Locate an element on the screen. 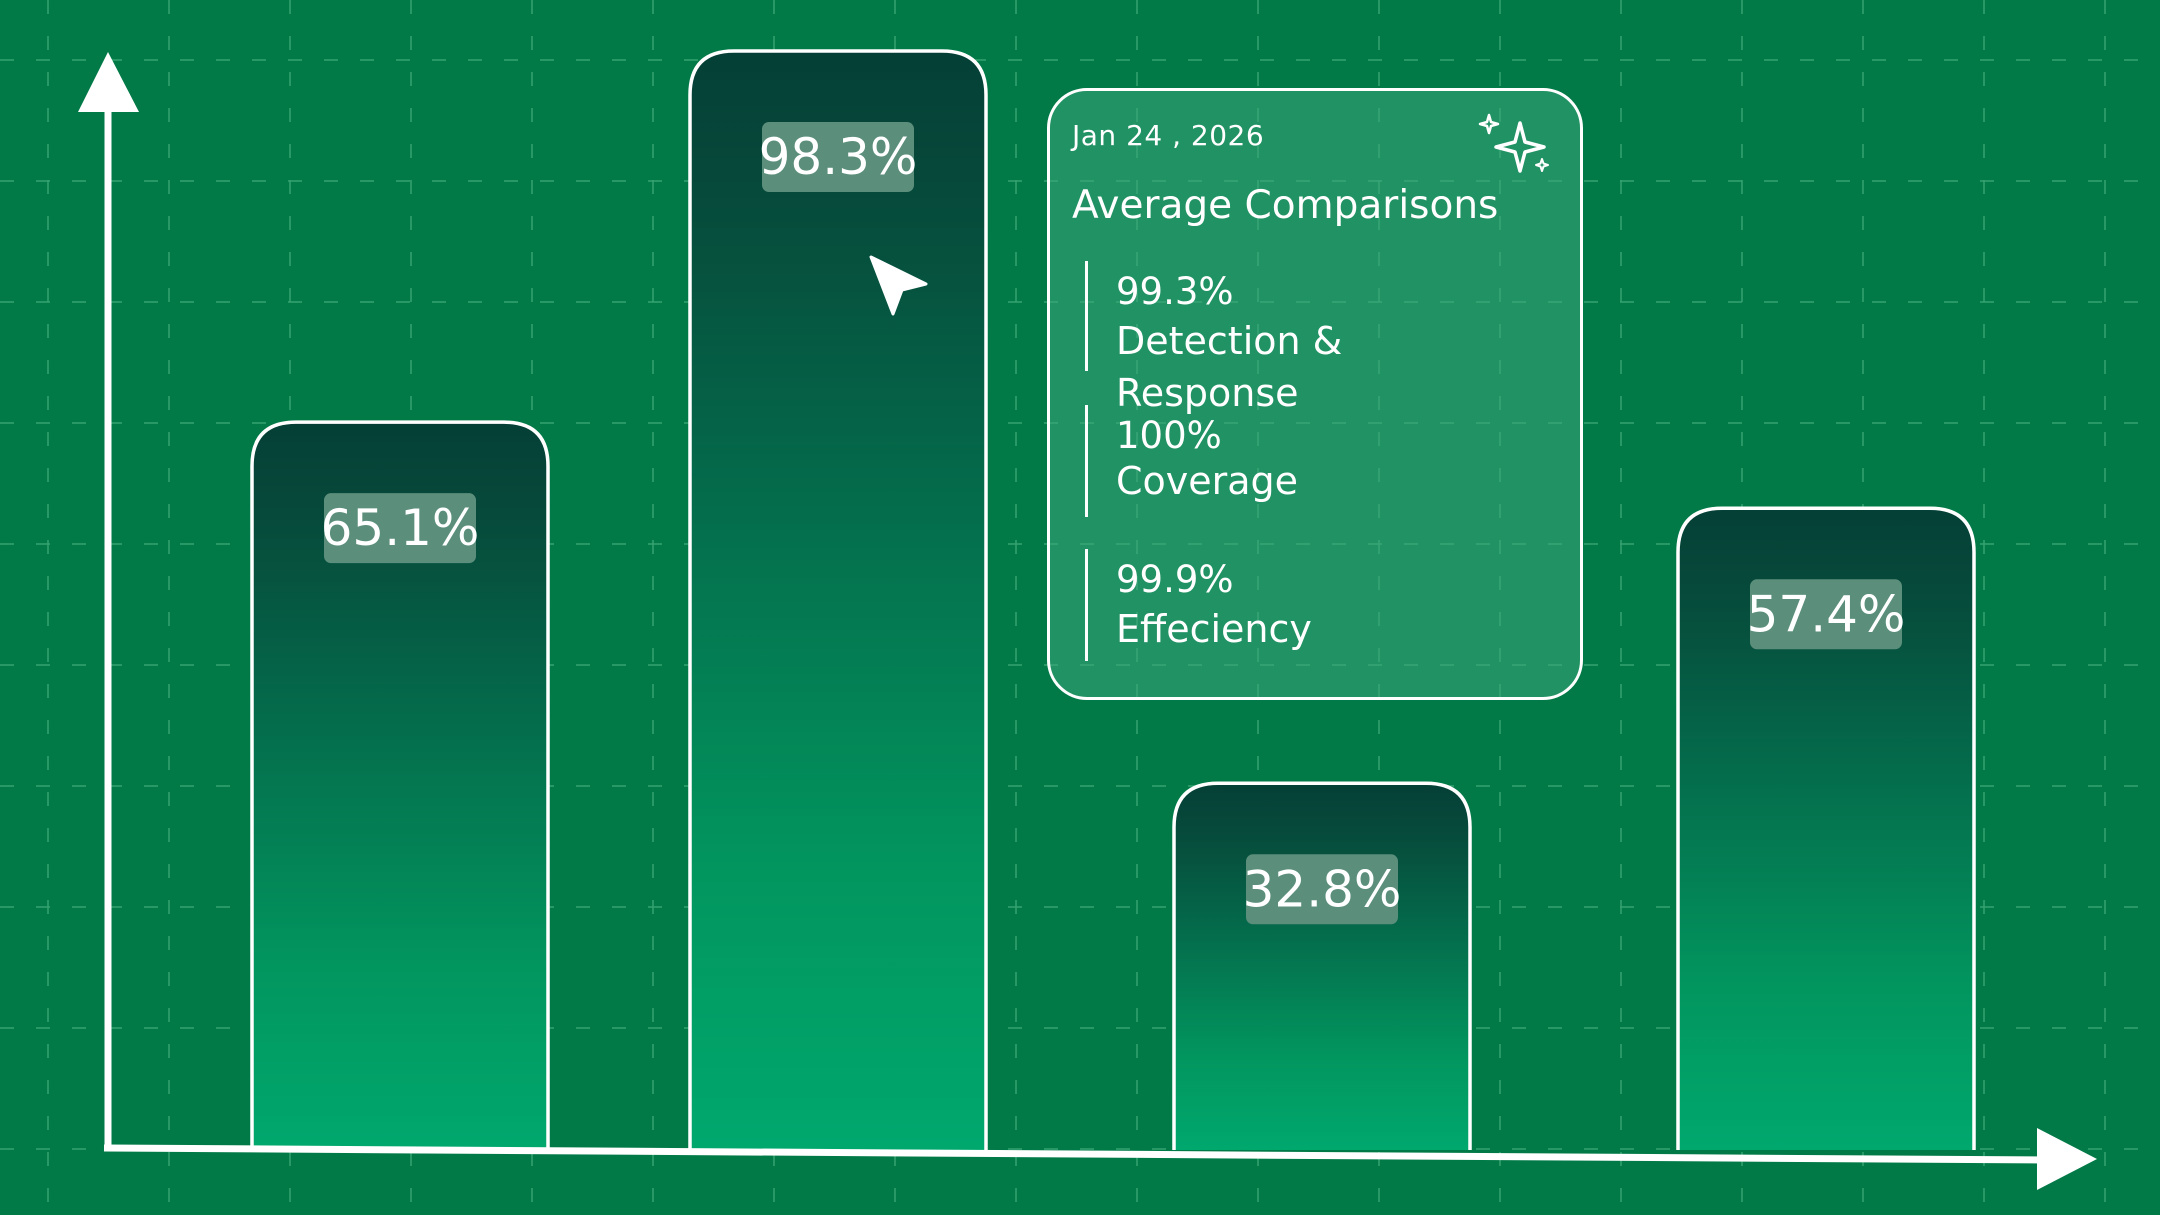  tooltip-item-detection: 99.3% Detection & Response is located at coordinates (1305, 338).